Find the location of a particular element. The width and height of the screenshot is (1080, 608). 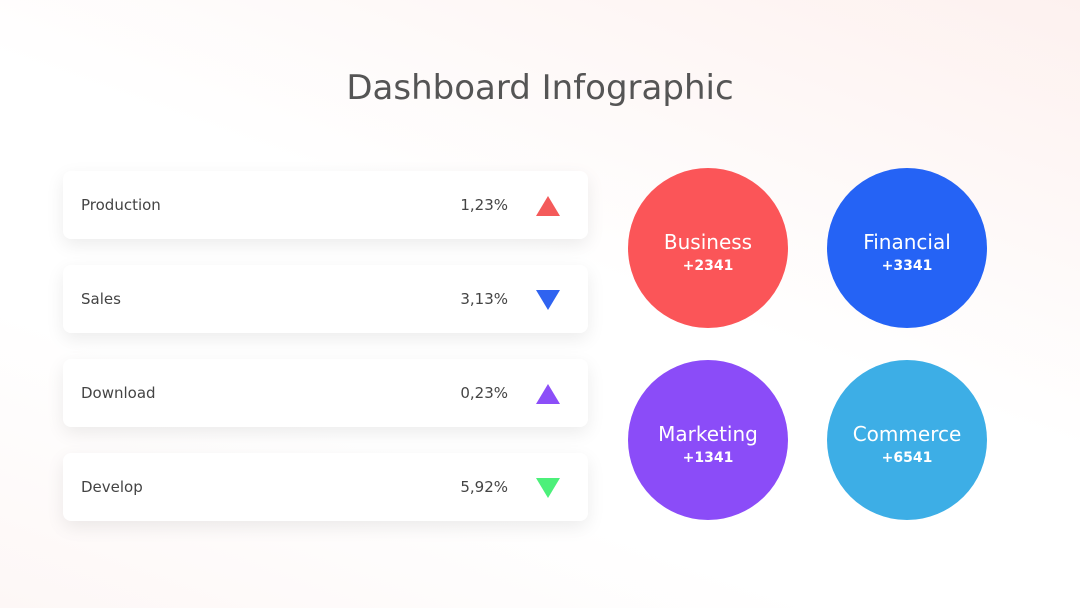

circle-label: Commerce is located at coordinates (907, 434).